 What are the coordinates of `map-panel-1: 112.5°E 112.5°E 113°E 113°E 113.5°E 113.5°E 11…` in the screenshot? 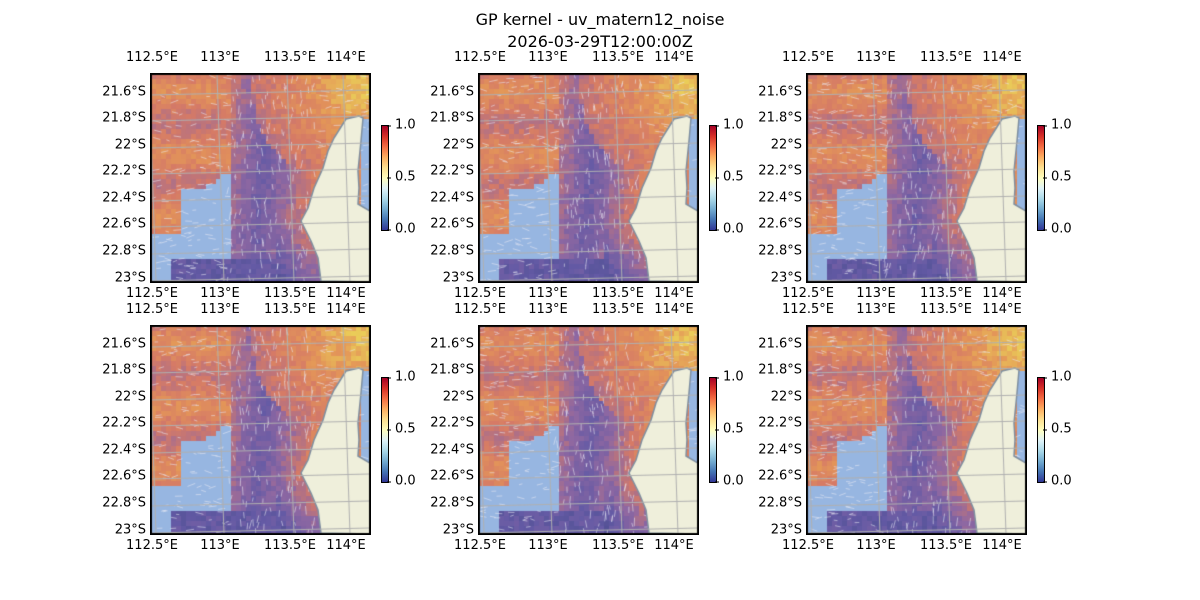 It's located at (236, 175).